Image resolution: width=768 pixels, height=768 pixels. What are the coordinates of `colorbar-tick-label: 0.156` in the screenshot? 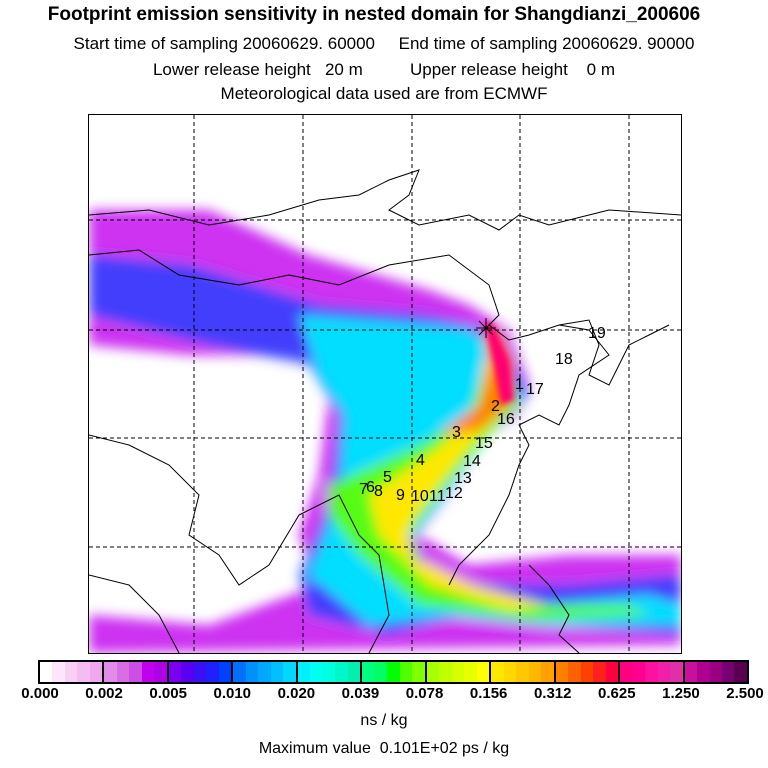 It's located at (488, 693).